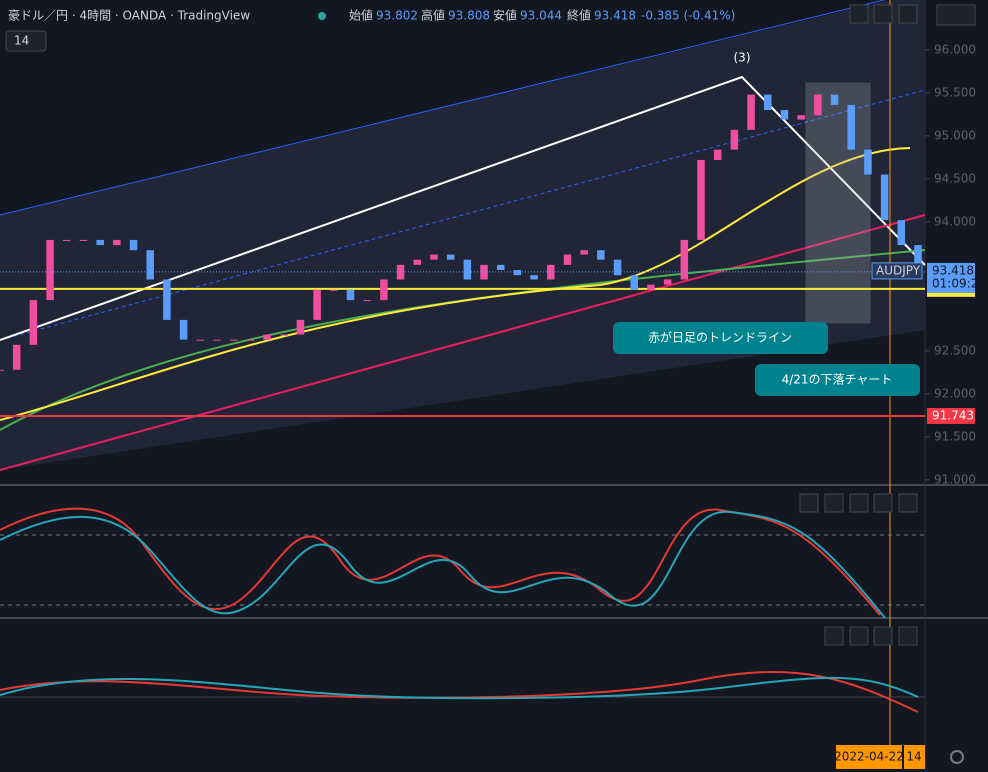 This screenshot has height=772, width=988. Describe the element at coordinates (742, 58) in the screenshot. I see `wave-label: (3)` at that location.